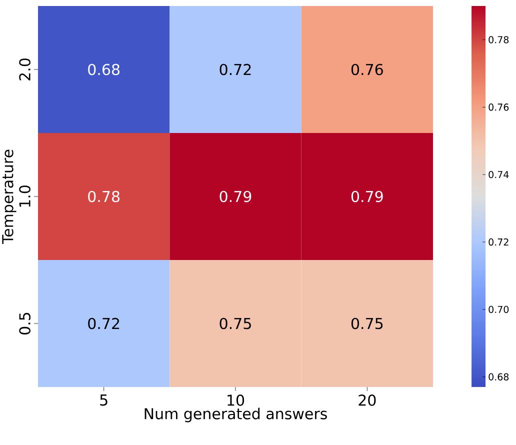 The width and height of the screenshot is (516, 445). I want to click on data-label: 0.78, so click(104, 196).